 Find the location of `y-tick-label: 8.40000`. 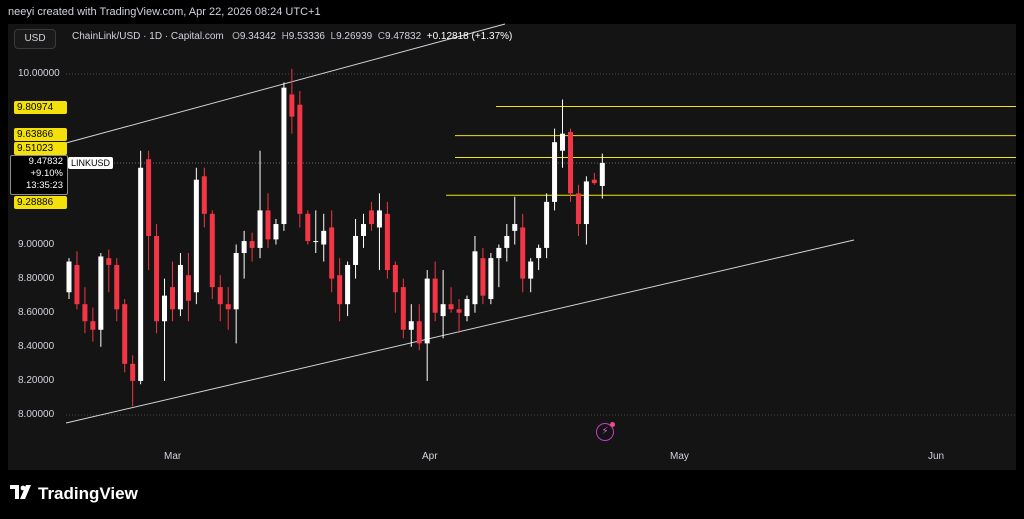

y-tick-label: 8.40000 is located at coordinates (36, 346).